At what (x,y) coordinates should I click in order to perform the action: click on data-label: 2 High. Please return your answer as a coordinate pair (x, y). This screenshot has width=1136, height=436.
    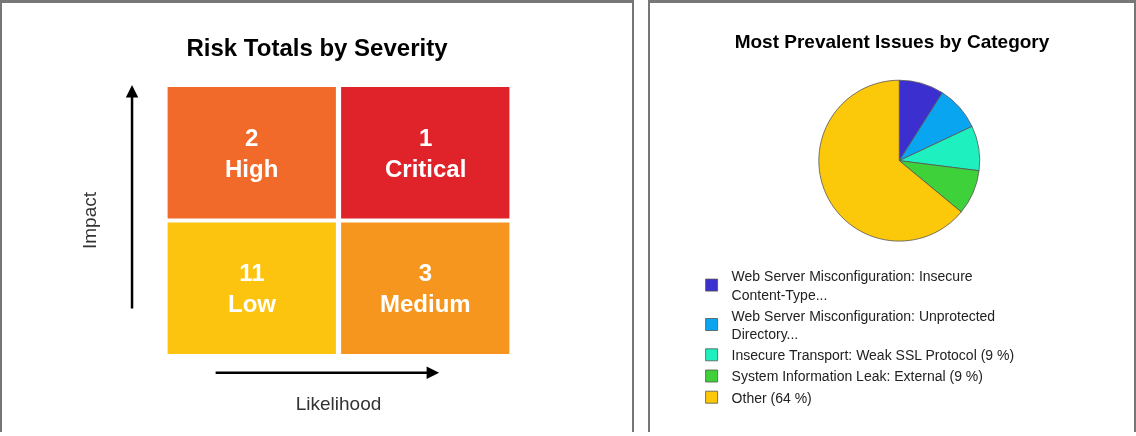
    Looking at the image, I should click on (252, 153).